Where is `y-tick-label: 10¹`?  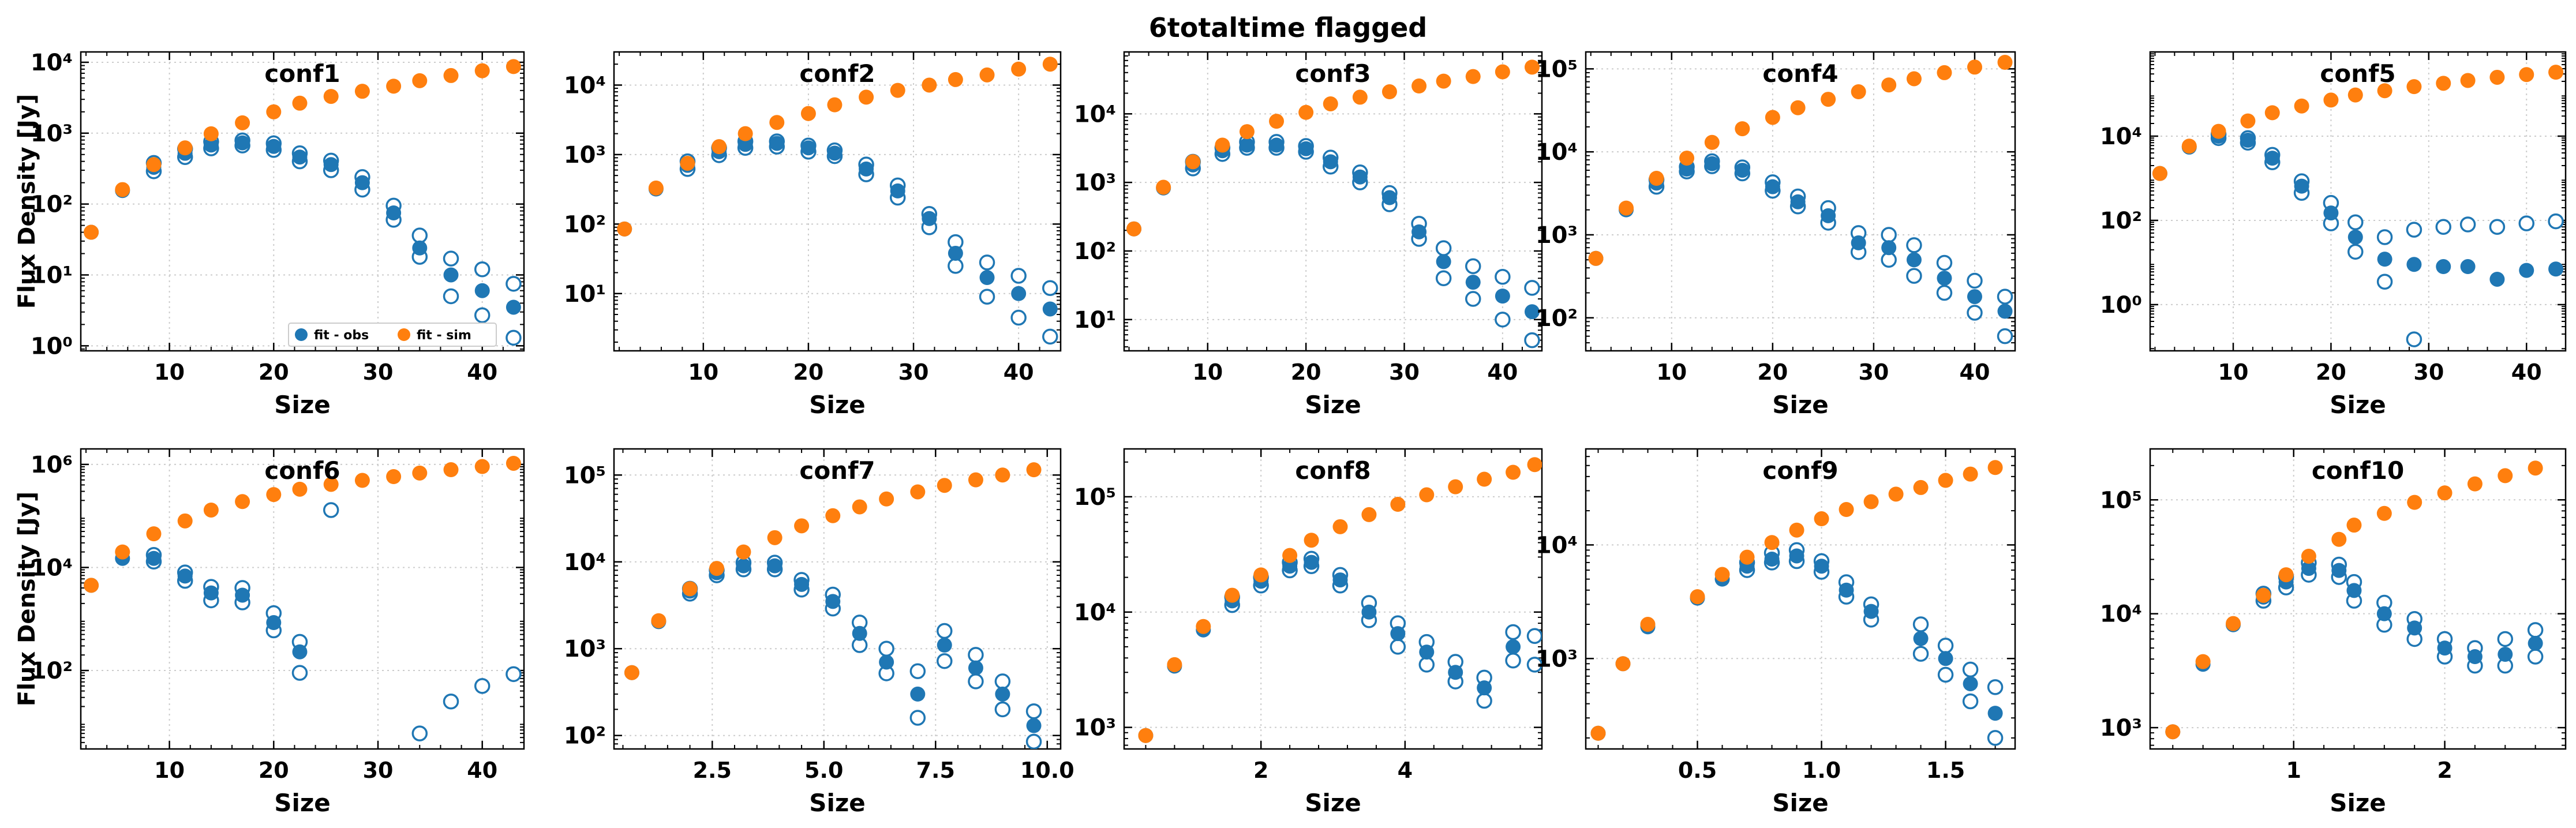
y-tick-label: 10¹ is located at coordinates (585, 294).